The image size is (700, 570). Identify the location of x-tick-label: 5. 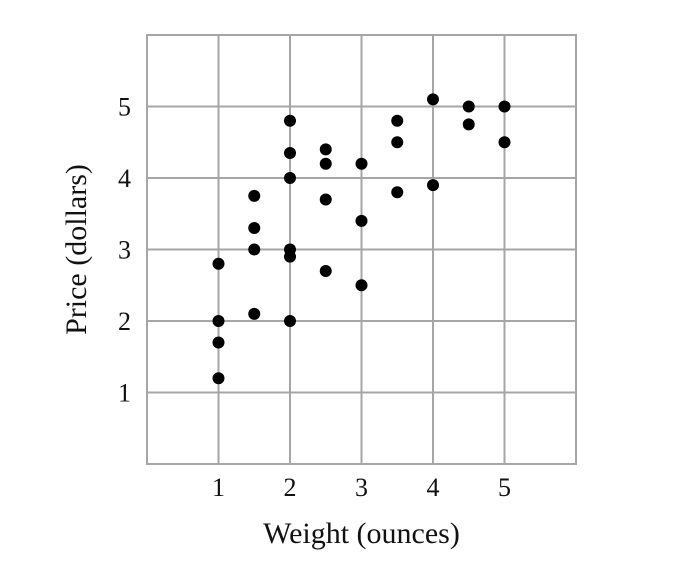
(504, 487).